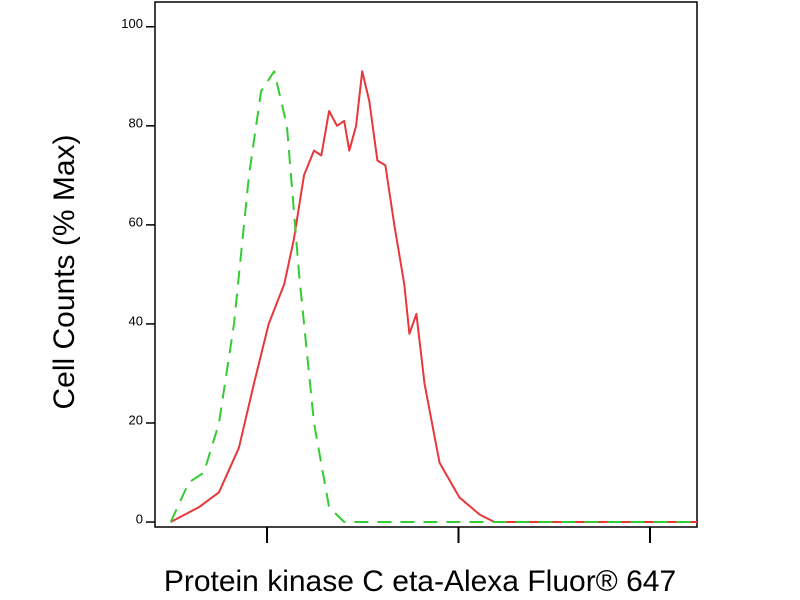 This screenshot has height=600, width=800. Describe the element at coordinates (136, 122) in the screenshot. I see `y-tick-label: 80` at that location.